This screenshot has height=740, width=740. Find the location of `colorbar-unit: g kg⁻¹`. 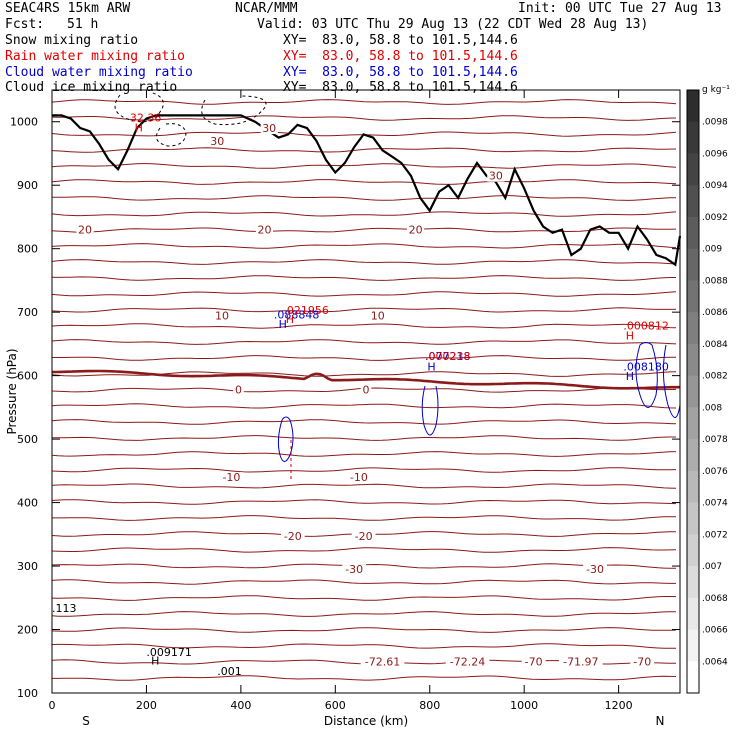

colorbar-unit: g kg⁻¹ is located at coordinates (716, 90).